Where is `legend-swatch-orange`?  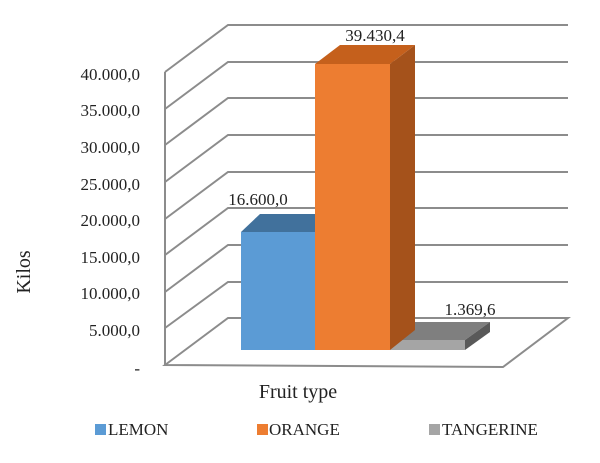
legend-swatch-orange is located at coordinates (262, 429).